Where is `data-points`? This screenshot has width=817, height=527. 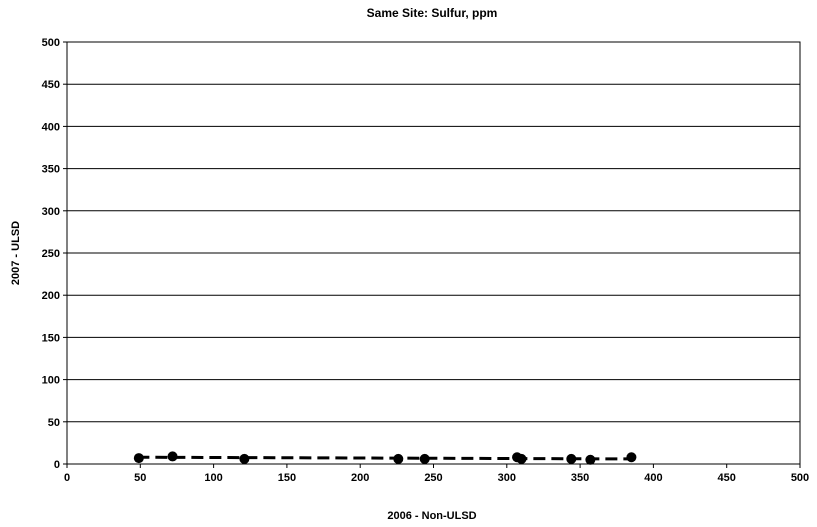 data-points is located at coordinates (385, 458).